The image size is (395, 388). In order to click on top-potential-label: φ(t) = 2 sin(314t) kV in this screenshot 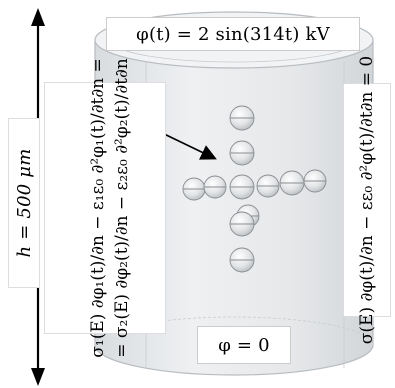, I will do `click(233, 34)`.